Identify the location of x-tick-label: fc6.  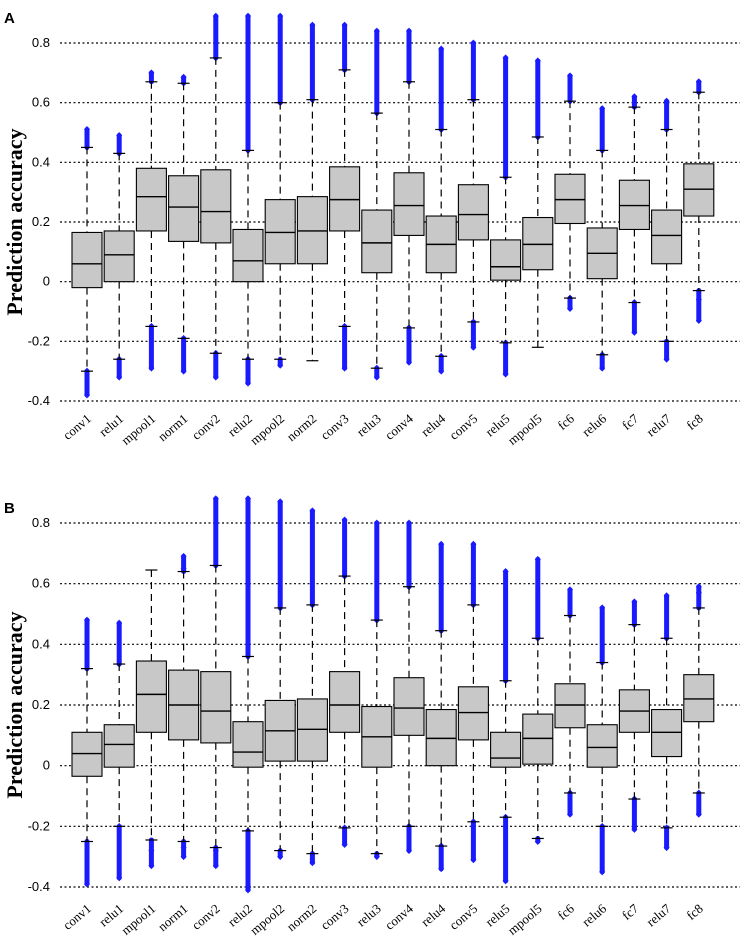
(566, 911).